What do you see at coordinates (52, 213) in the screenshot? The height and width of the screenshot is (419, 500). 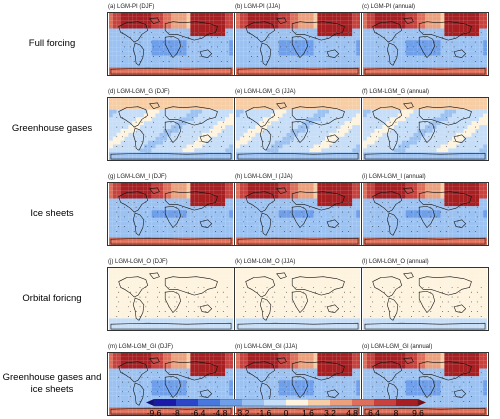 I see `row-label: Ice sheets` at bounding box center [52, 213].